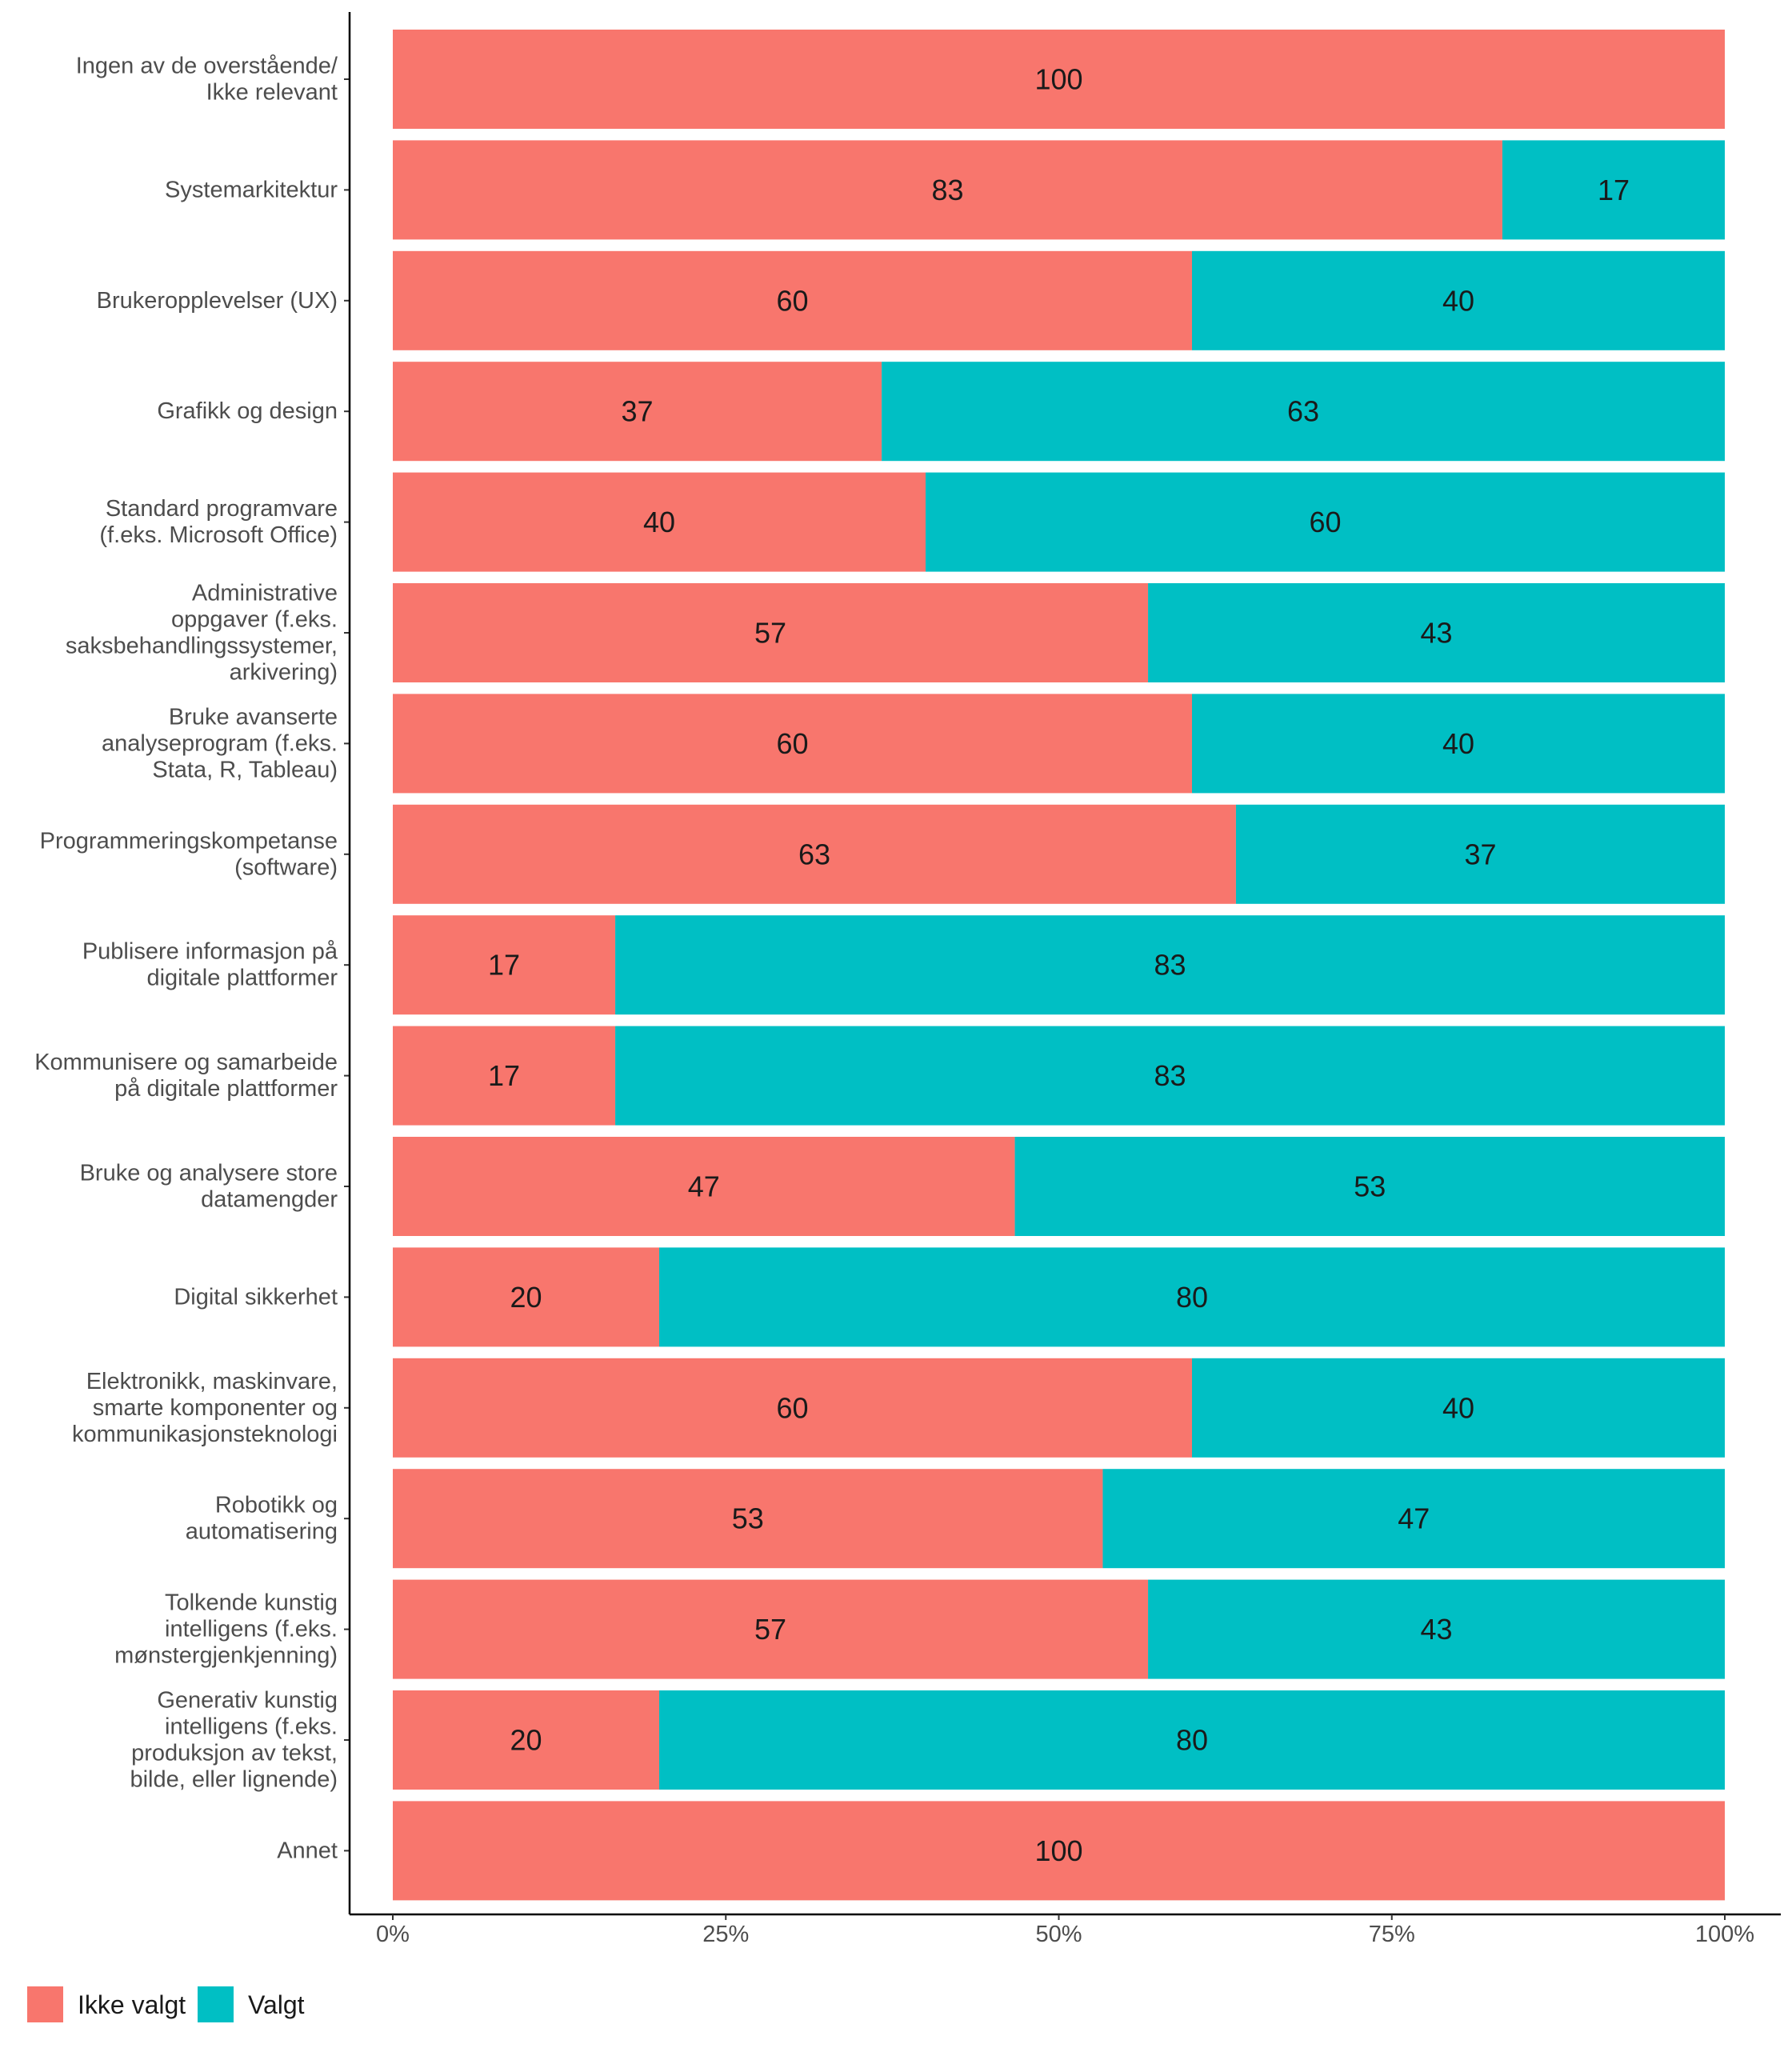 The height and width of the screenshot is (2048, 1792). I want to click on category-label: Ingen av de overstående/Ikke relevant, so click(207, 80).